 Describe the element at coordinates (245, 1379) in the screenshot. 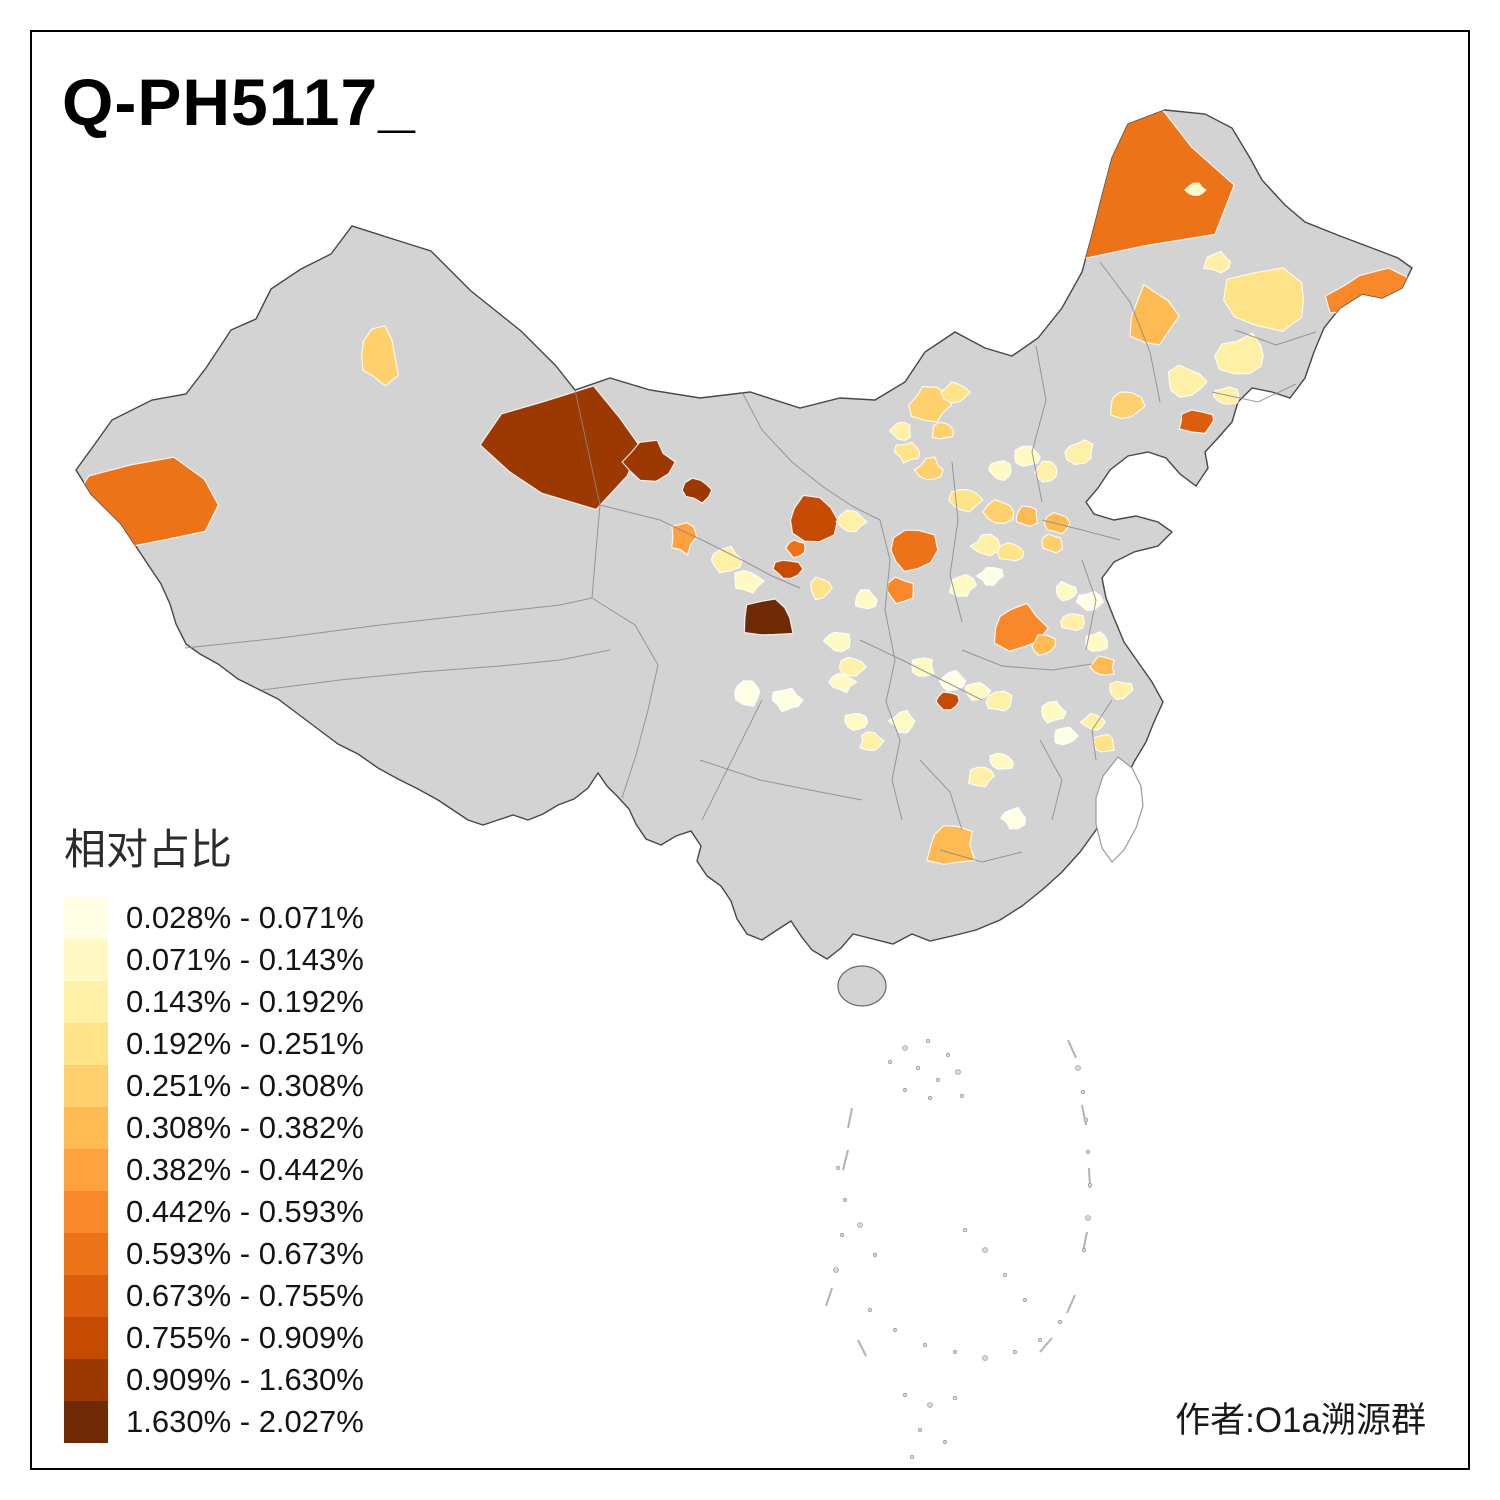

I see `legend-label: 0.909% - 1.630%` at that location.